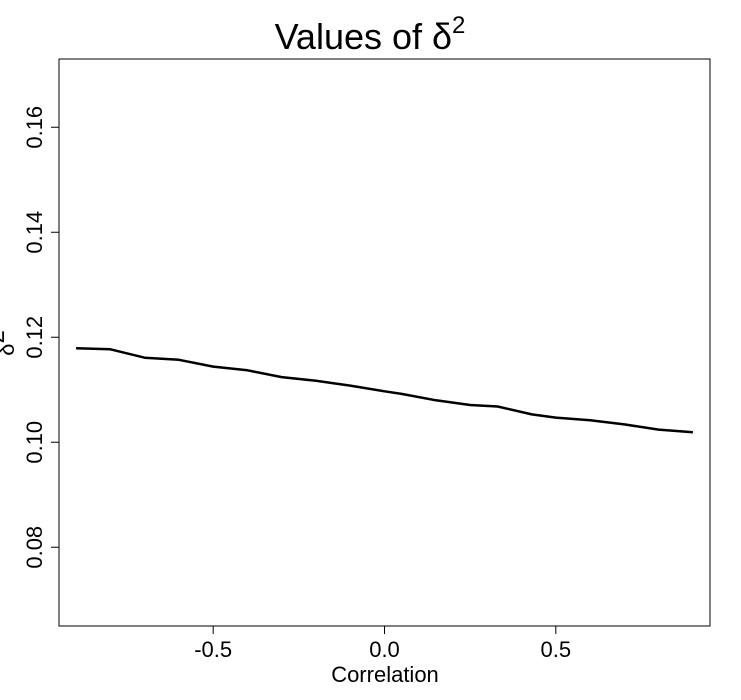  Describe the element at coordinates (385, 674) in the screenshot. I see `x-axis-label: Correlation` at that location.